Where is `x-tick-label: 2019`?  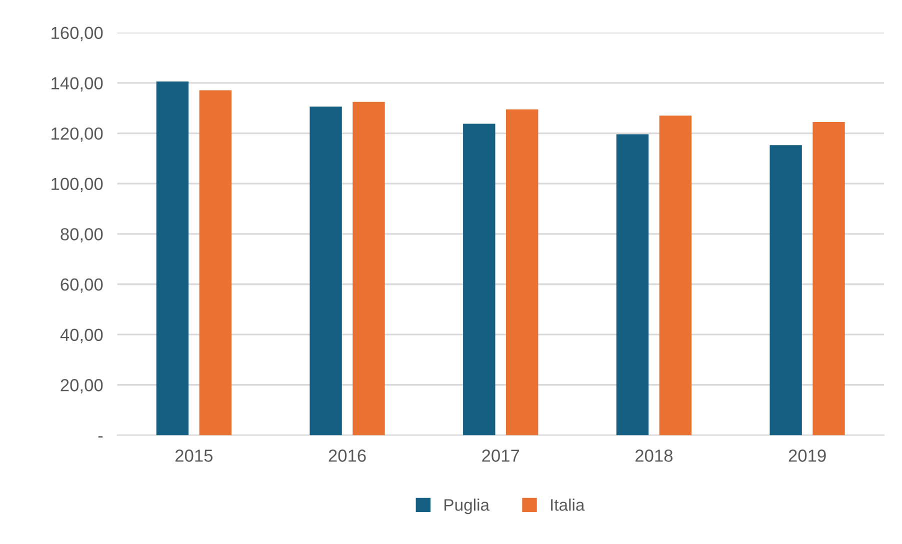
x-tick-label: 2019 is located at coordinates (807, 456).